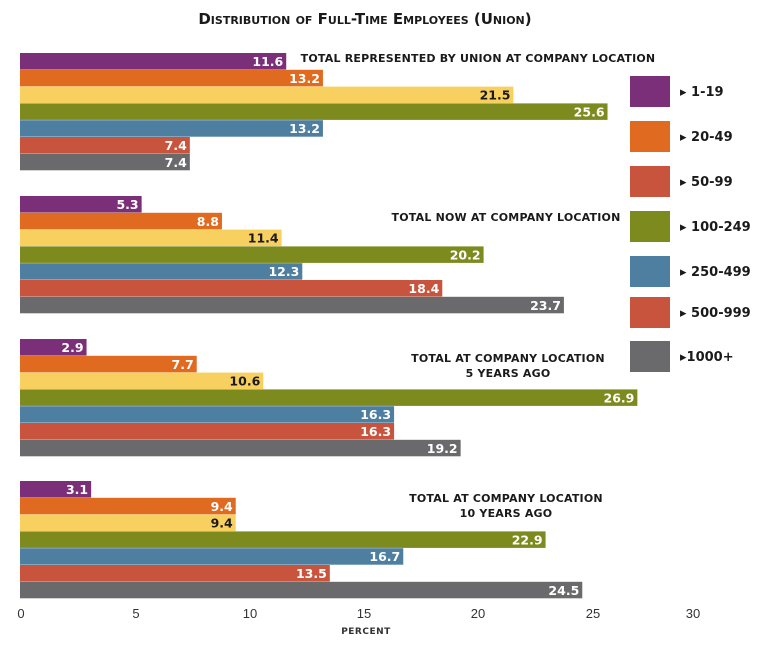 The width and height of the screenshot is (760, 646). I want to click on bar-value-label: 22.9, so click(527, 539).